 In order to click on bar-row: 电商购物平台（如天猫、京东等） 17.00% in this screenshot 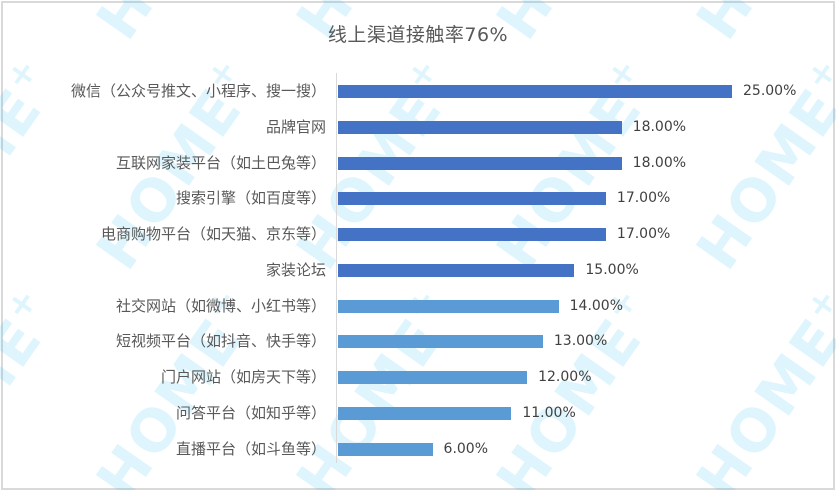, I will do `click(418, 234)`.